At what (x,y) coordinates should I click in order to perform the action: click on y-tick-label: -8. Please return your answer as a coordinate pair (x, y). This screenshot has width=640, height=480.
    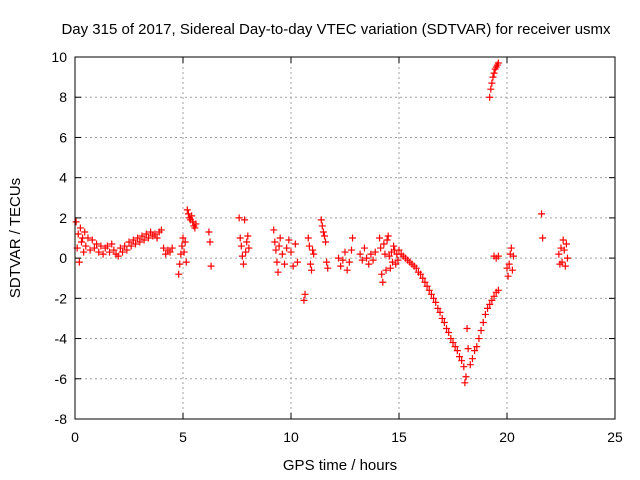
    Looking at the image, I should click on (61, 419).